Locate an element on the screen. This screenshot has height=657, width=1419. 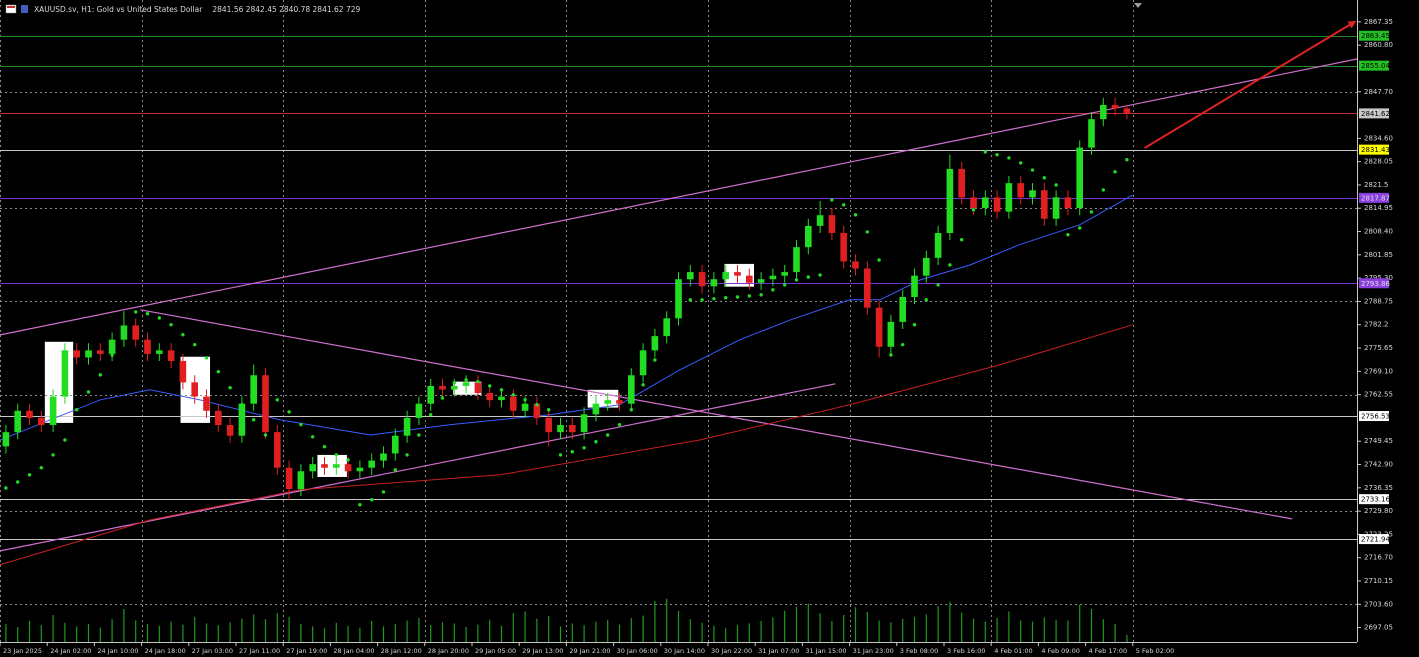
y-tick-label: 2749.45 is located at coordinates (1378, 441).